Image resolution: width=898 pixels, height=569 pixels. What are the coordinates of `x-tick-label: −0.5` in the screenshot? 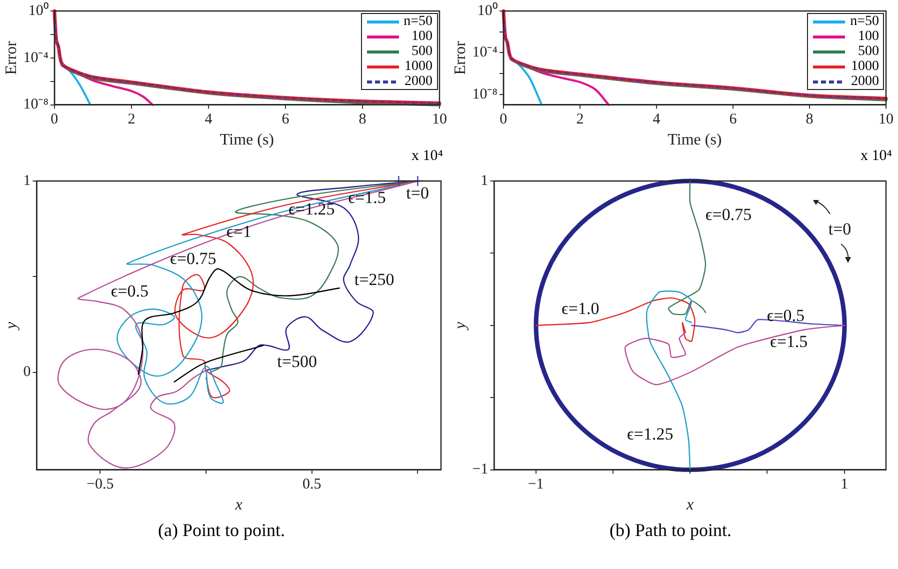 It's located at (100, 484).